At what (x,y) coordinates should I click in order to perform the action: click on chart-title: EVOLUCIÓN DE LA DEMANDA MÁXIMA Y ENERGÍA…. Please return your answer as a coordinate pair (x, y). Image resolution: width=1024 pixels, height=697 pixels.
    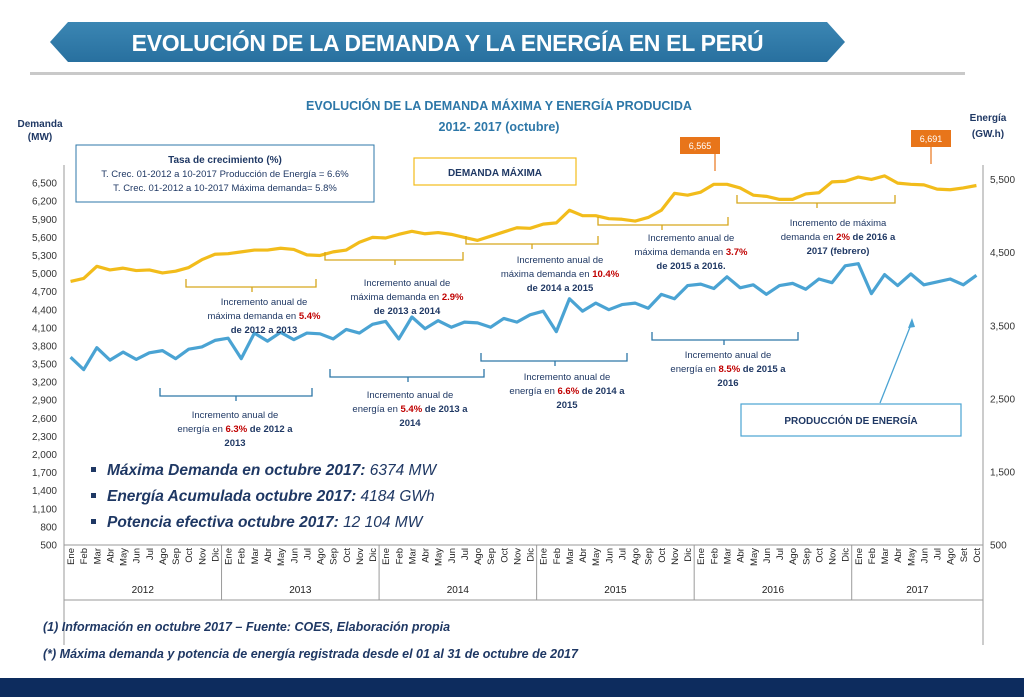
    Looking at the image, I should click on (499, 105).